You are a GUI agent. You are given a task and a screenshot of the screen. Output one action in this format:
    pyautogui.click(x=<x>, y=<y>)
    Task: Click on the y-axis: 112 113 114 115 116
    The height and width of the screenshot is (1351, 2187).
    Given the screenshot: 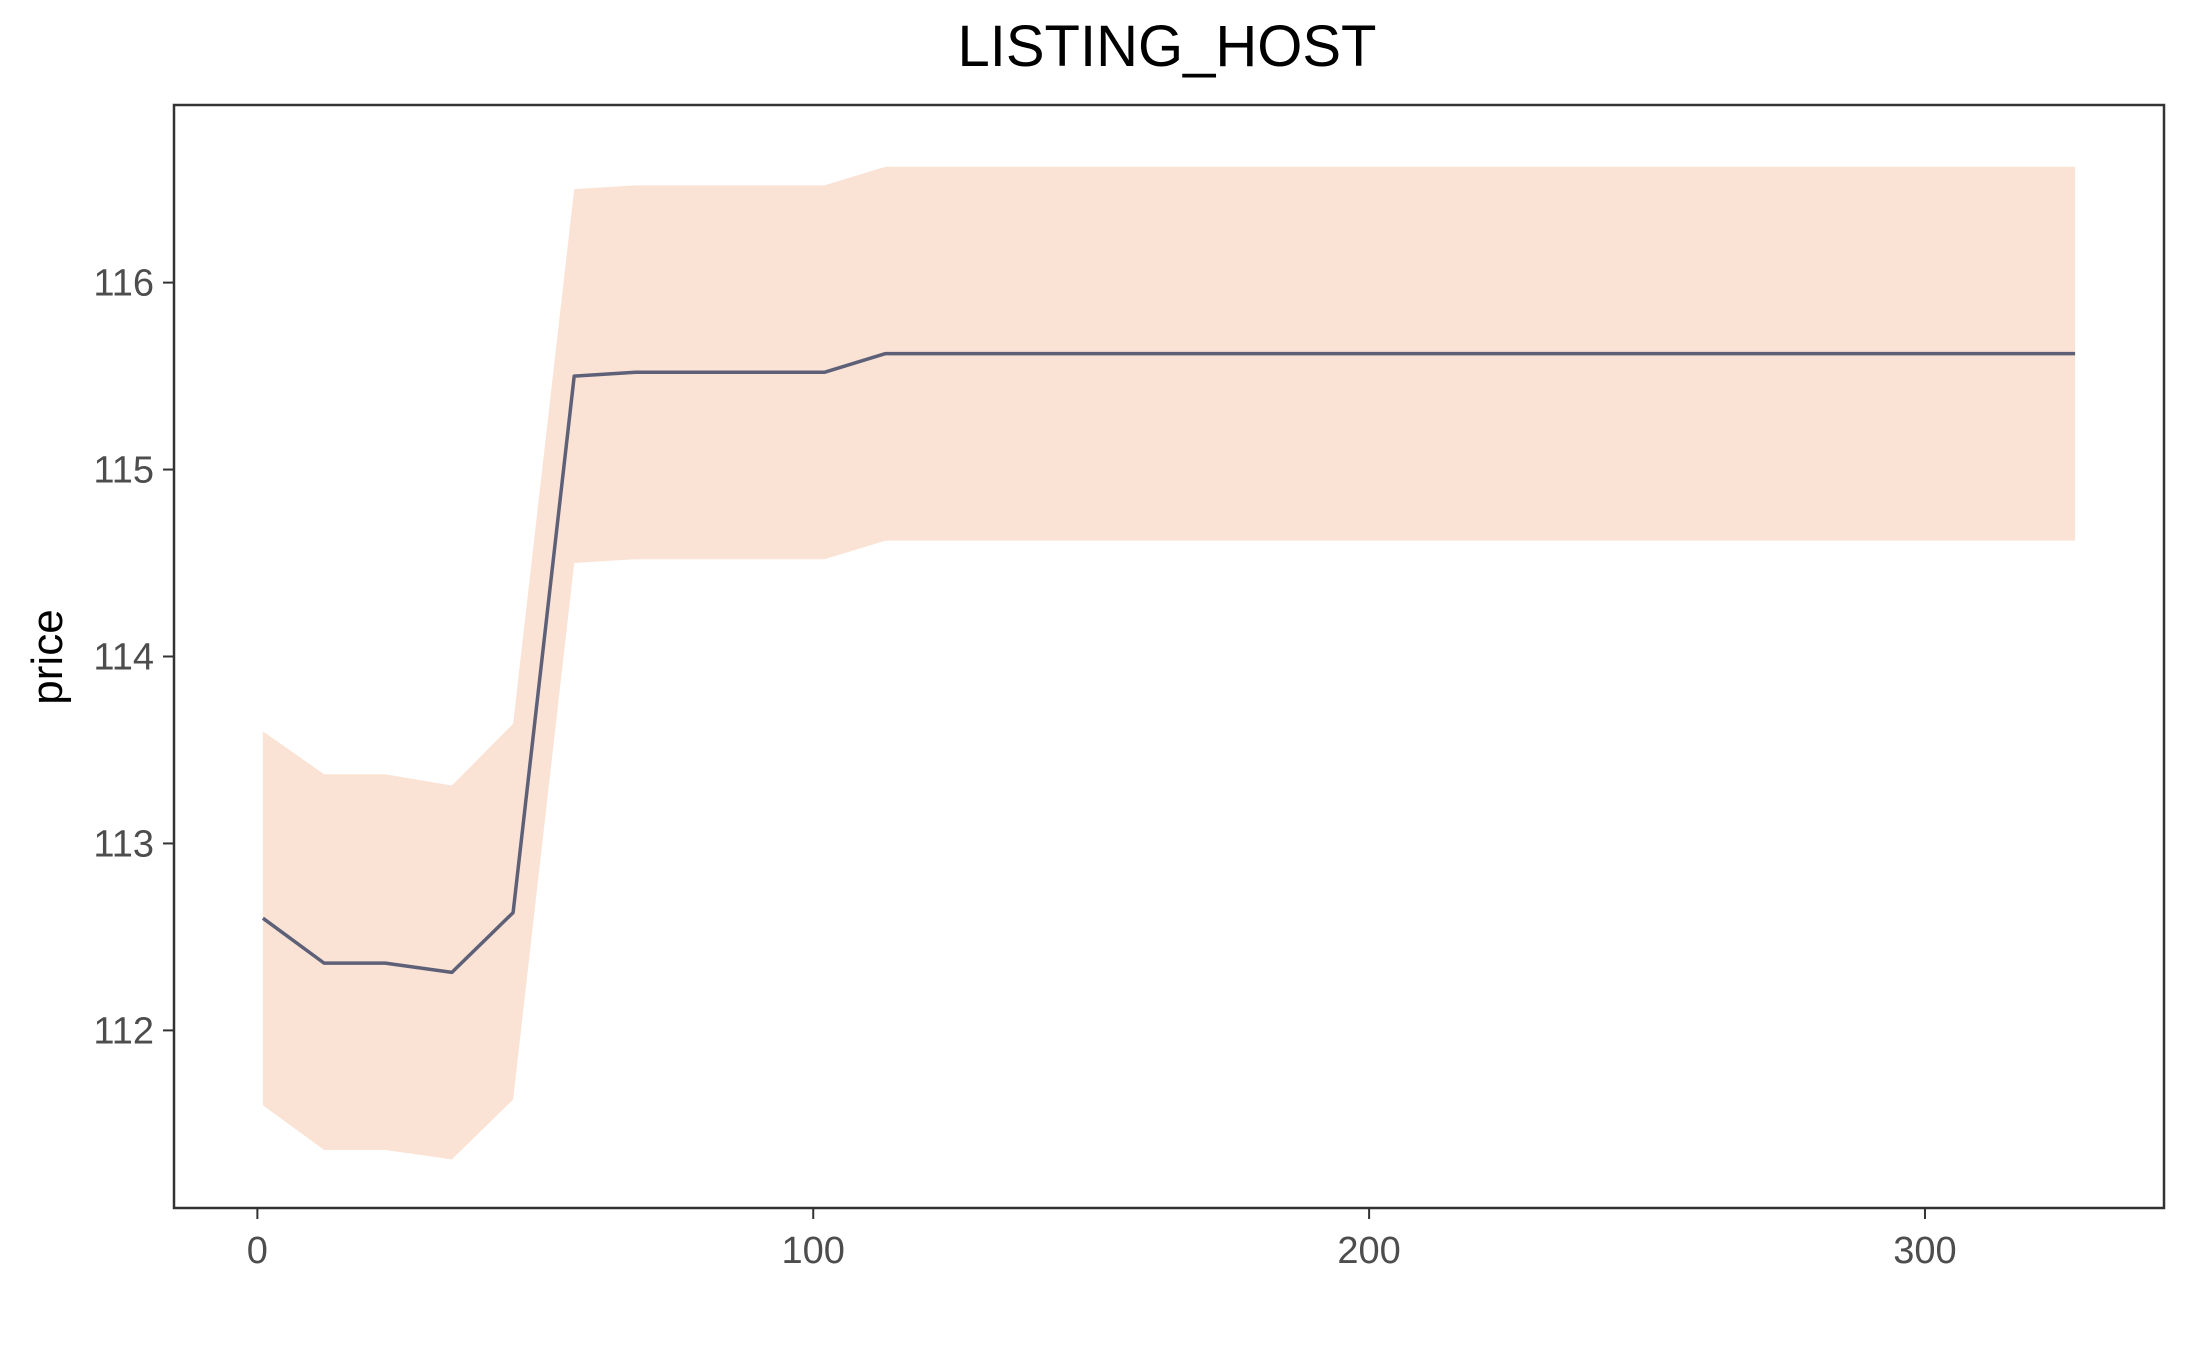 What is the action you would take?
    pyautogui.click(x=133, y=657)
    